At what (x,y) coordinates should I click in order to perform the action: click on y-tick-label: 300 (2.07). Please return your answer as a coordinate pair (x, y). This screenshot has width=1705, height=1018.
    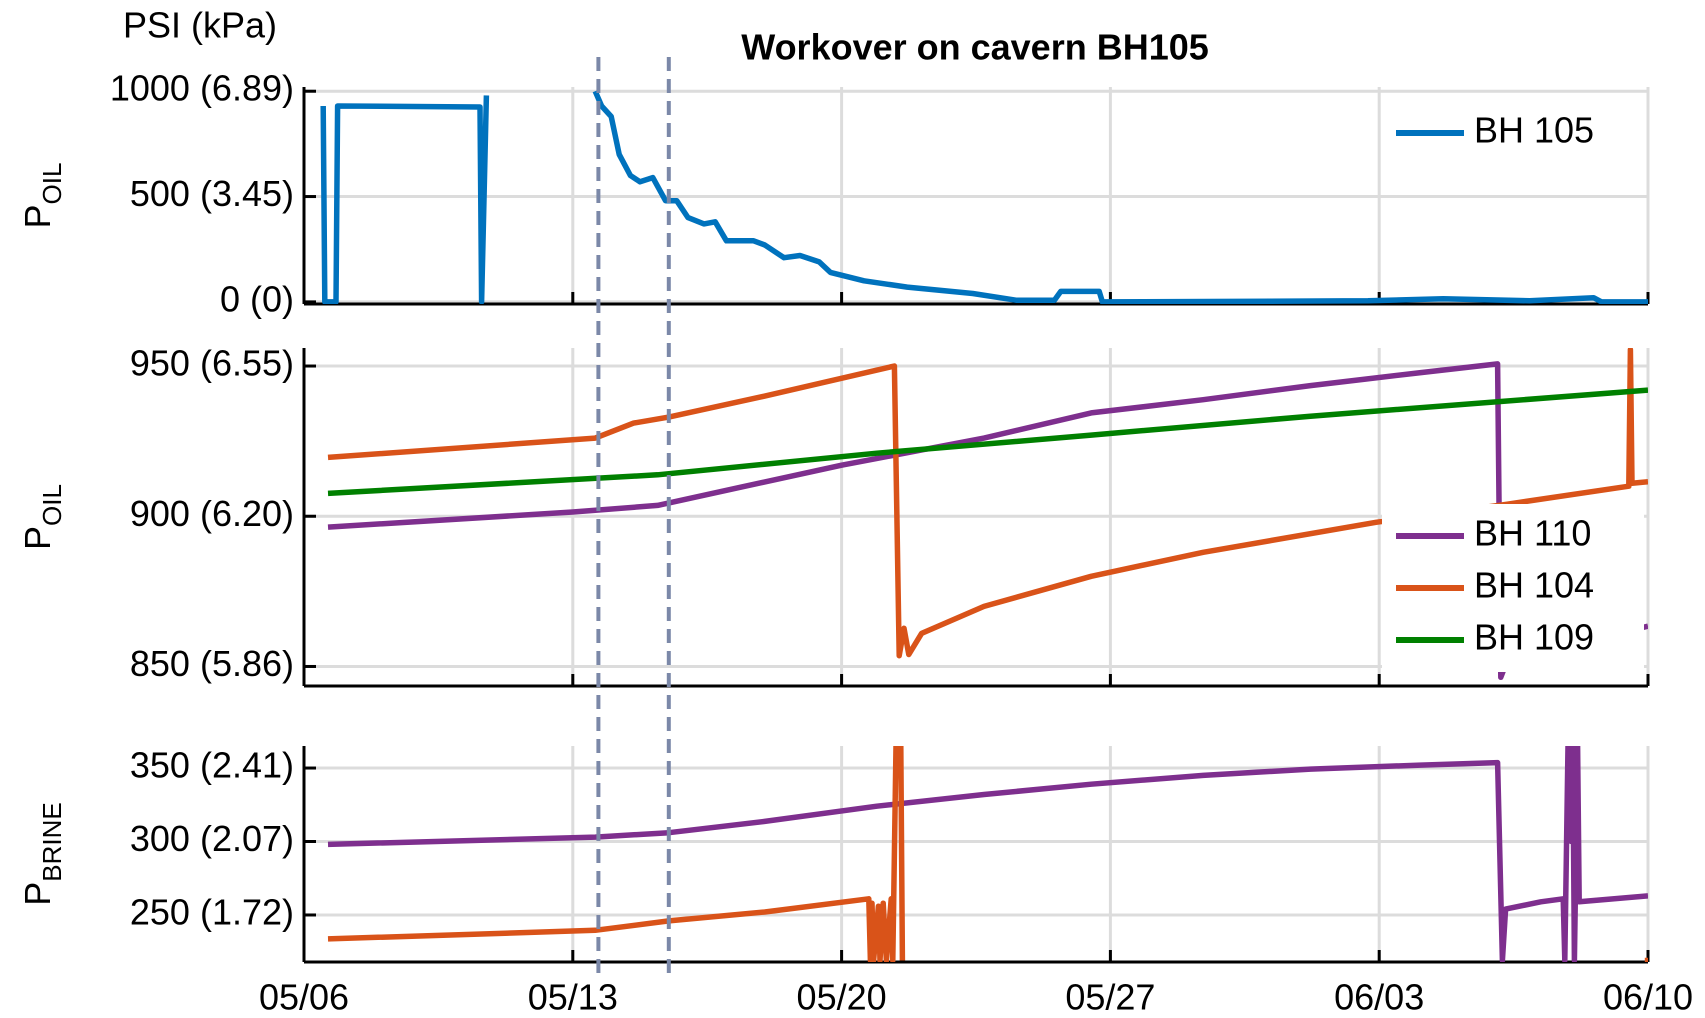
    Looking at the image, I should click on (212, 838).